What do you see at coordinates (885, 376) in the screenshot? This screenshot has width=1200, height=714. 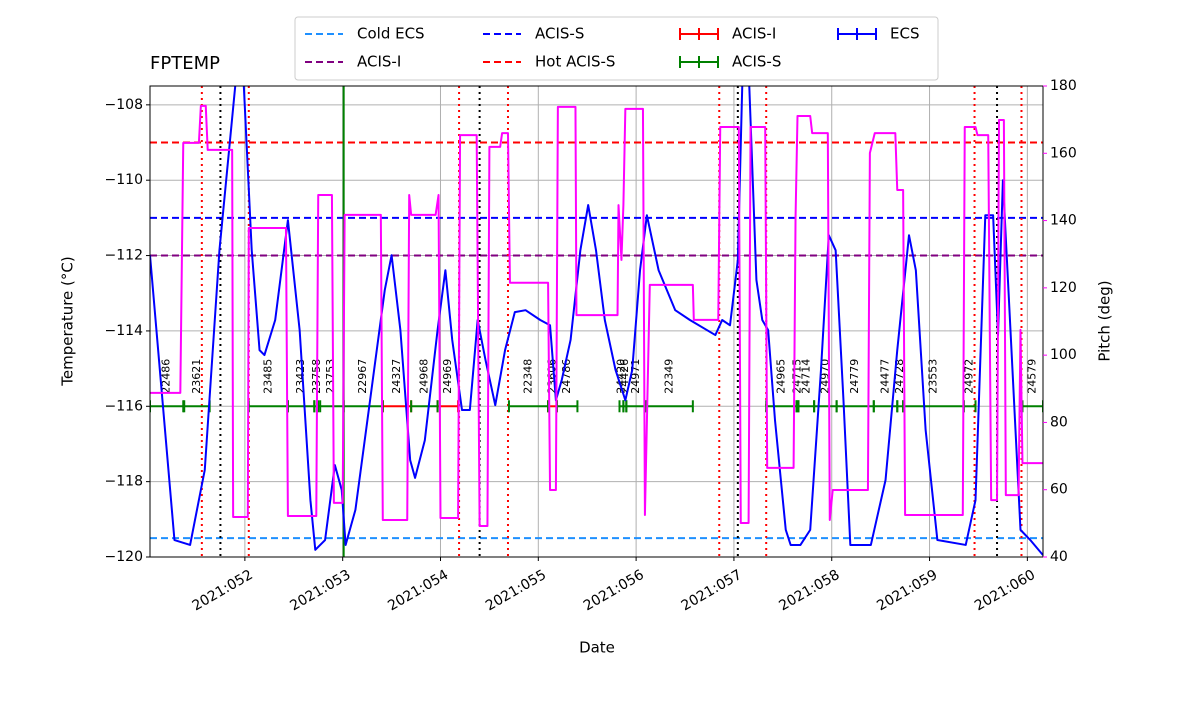 I see `obsid-label: 24477` at bounding box center [885, 376].